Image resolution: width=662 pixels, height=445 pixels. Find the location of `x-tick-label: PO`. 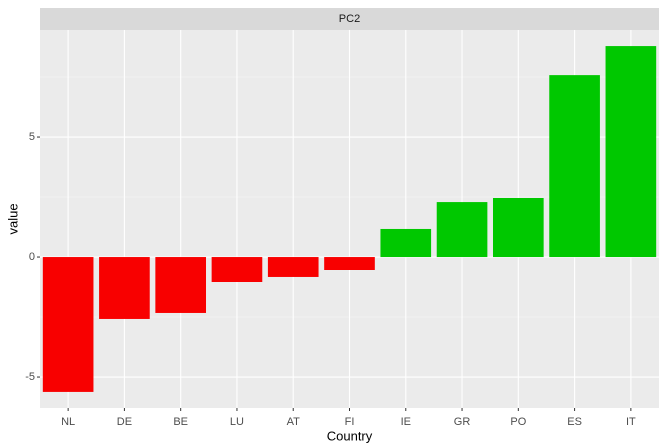

x-tick-label: PO is located at coordinates (518, 422).